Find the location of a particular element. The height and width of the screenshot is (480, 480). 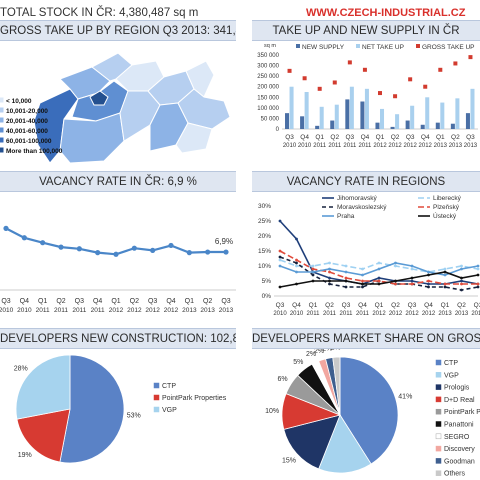

y-tick-label: 250 000 is located at coordinates (268, 77).